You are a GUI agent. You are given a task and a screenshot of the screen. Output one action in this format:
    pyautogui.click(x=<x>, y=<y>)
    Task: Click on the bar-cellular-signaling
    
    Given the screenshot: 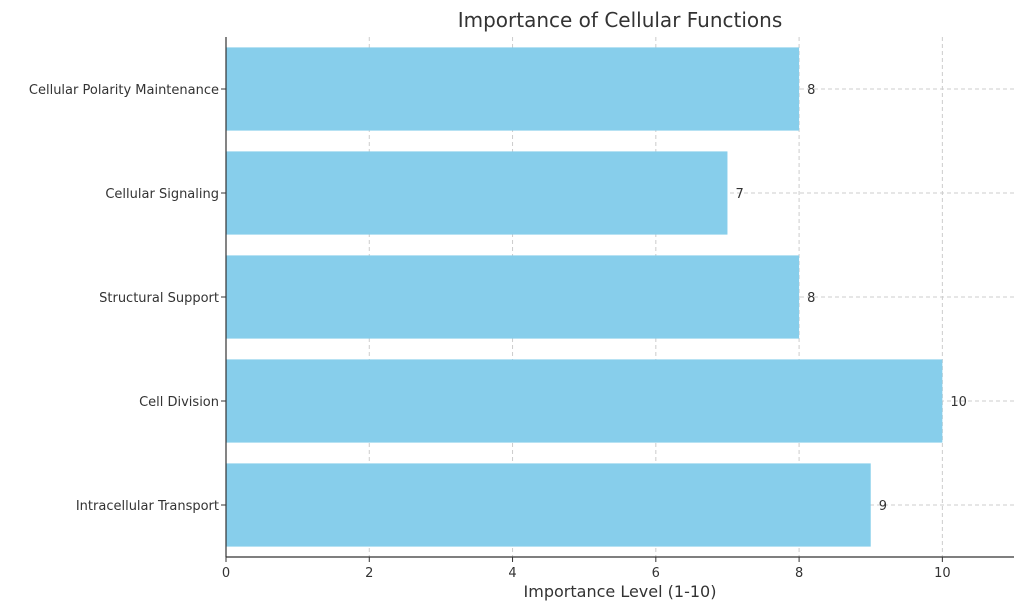 What is the action you would take?
    pyautogui.click(x=477, y=193)
    